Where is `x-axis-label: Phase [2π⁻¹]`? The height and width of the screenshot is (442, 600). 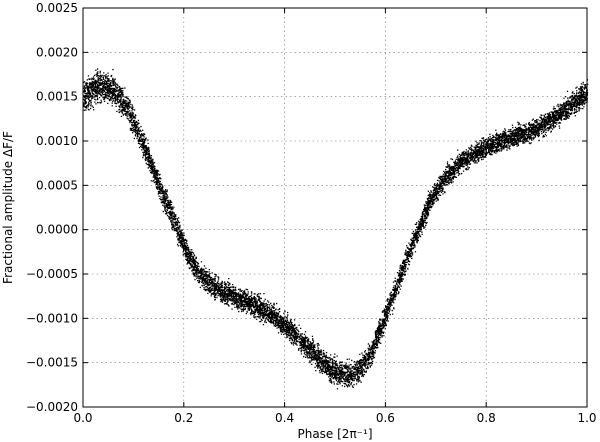
x-axis-label: Phase [2π⁻¹] is located at coordinates (334, 434).